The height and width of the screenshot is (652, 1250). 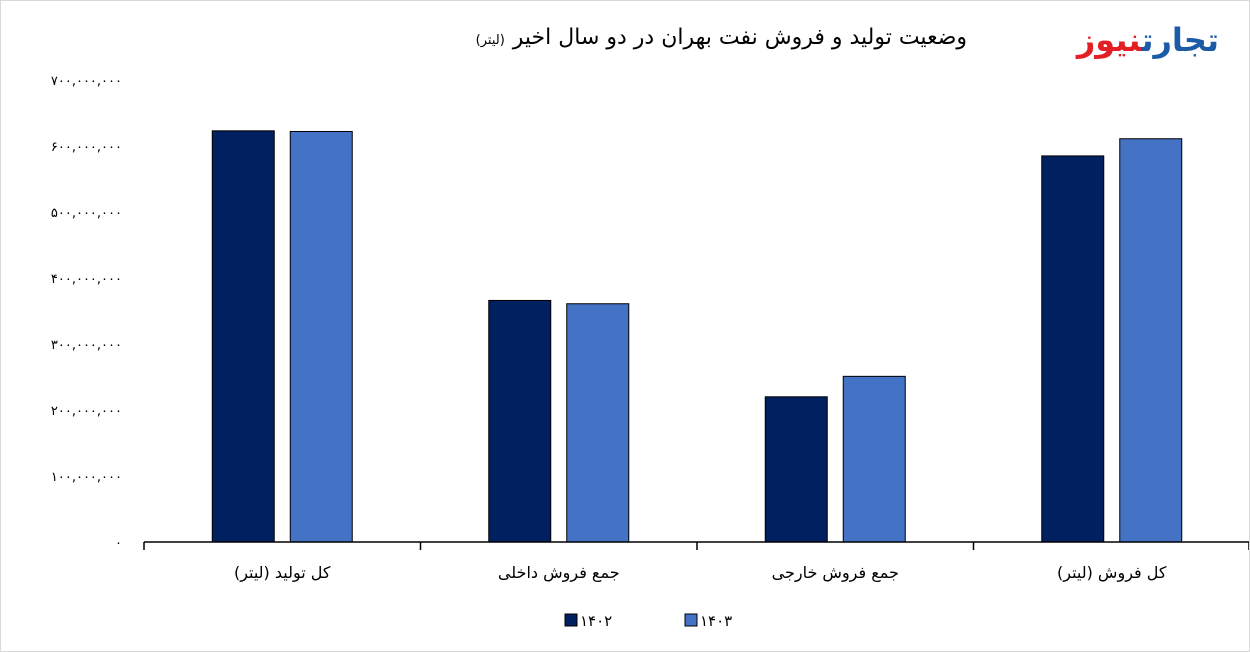 What do you see at coordinates (282, 573) in the screenshot?
I see `x-category-label: کل تولید (لیتر)` at bounding box center [282, 573].